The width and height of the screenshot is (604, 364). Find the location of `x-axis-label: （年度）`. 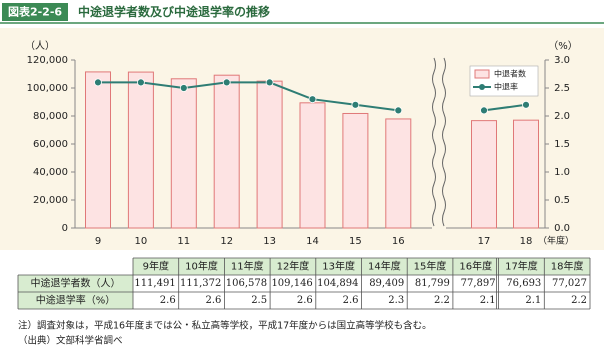

x-axis-label: （年度） is located at coordinates (556, 241).